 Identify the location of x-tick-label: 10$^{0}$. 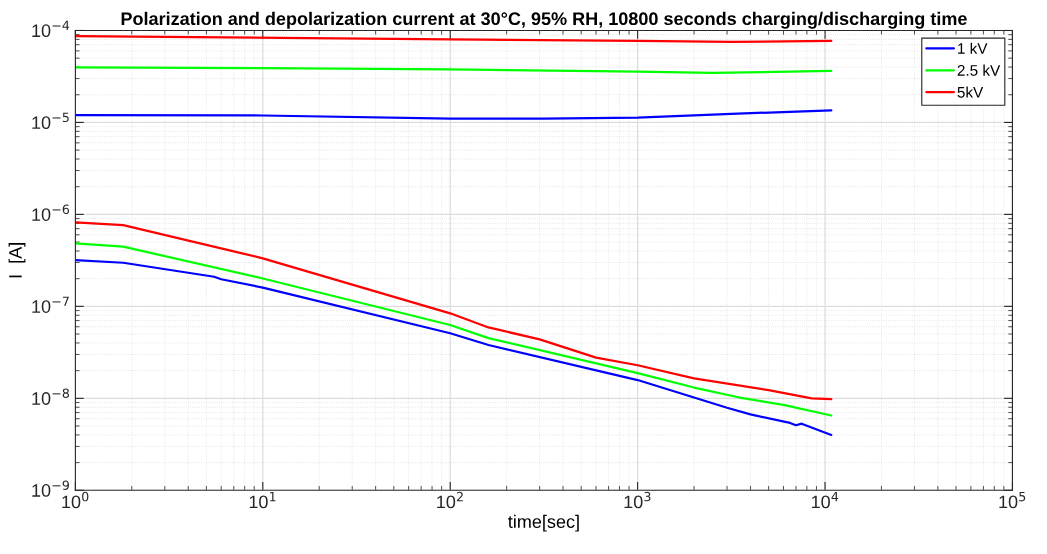
(75, 500).